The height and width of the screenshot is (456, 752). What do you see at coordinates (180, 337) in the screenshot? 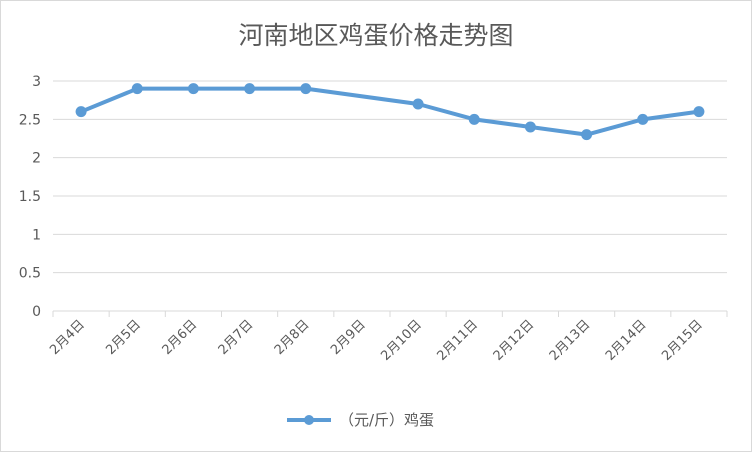
I see `x-tick-label: 2月6日` at bounding box center [180, 337].